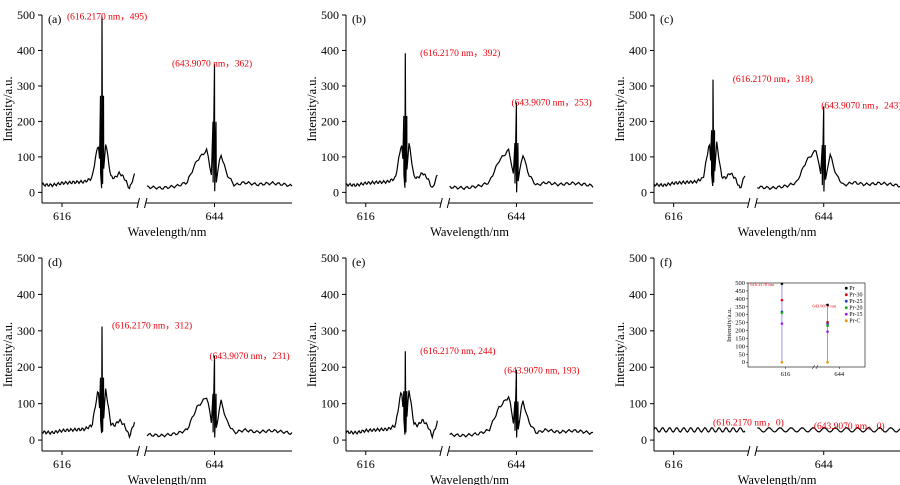 This screenshot has width=900, height=485. What do you see at coordinates (743, 362) in the screenshot?
I see `inset-y-tick-label: 0` at bounding box center [743, 362].